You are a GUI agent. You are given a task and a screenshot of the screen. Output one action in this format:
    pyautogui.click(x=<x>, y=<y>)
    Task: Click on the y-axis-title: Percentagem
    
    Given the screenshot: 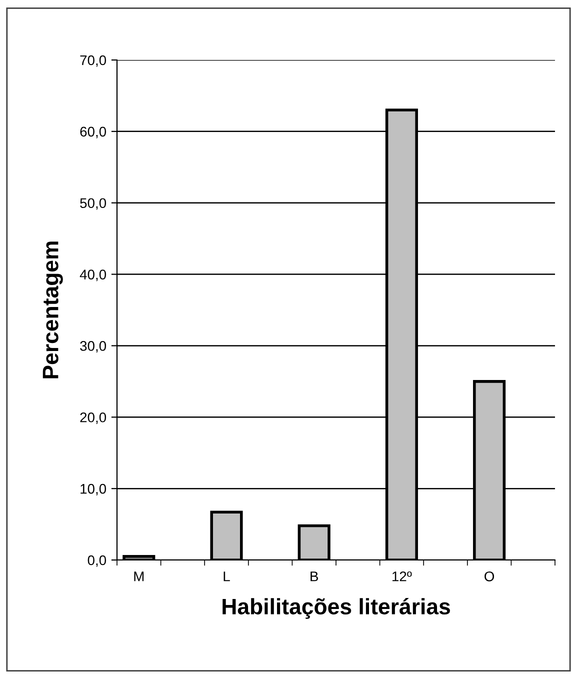 What is the action you would take?
    pyautogui.click(x=52, y=310)
    